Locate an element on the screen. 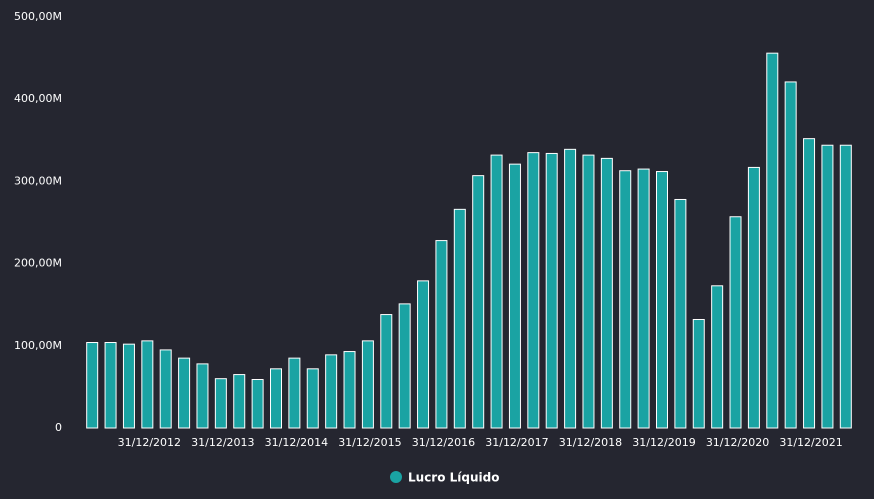  y-tick-label: 500,00M is located at coordinates (38, 16).